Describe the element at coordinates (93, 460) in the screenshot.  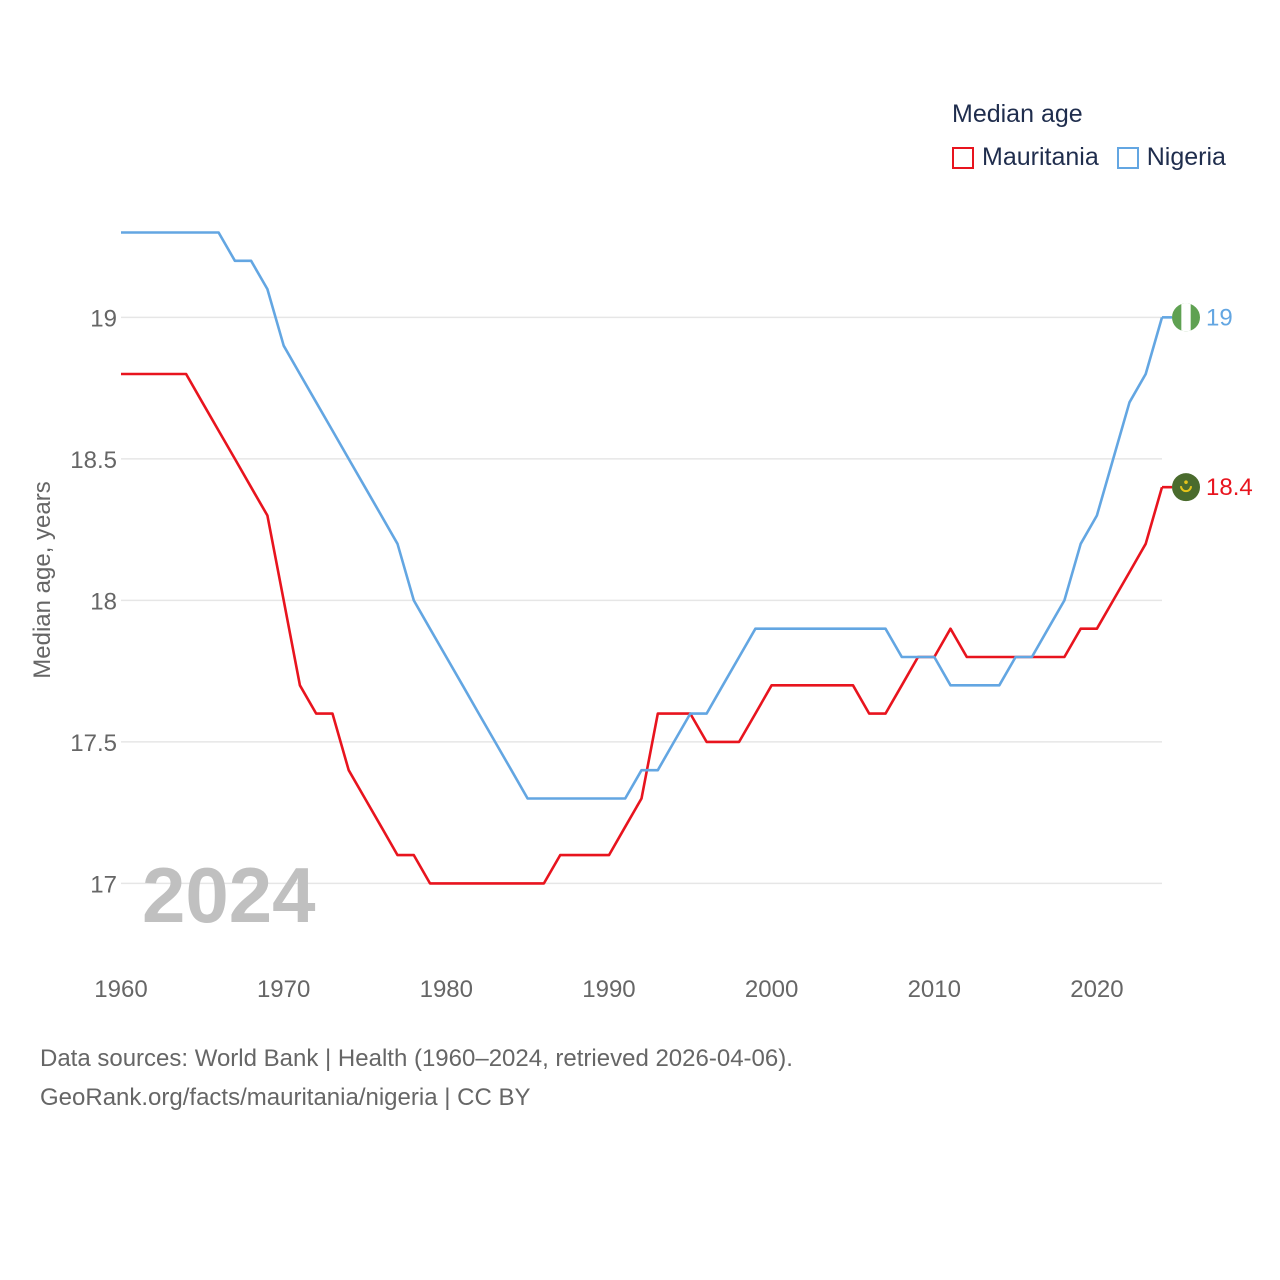
I see `y-tick-label: 18.5` at that location.